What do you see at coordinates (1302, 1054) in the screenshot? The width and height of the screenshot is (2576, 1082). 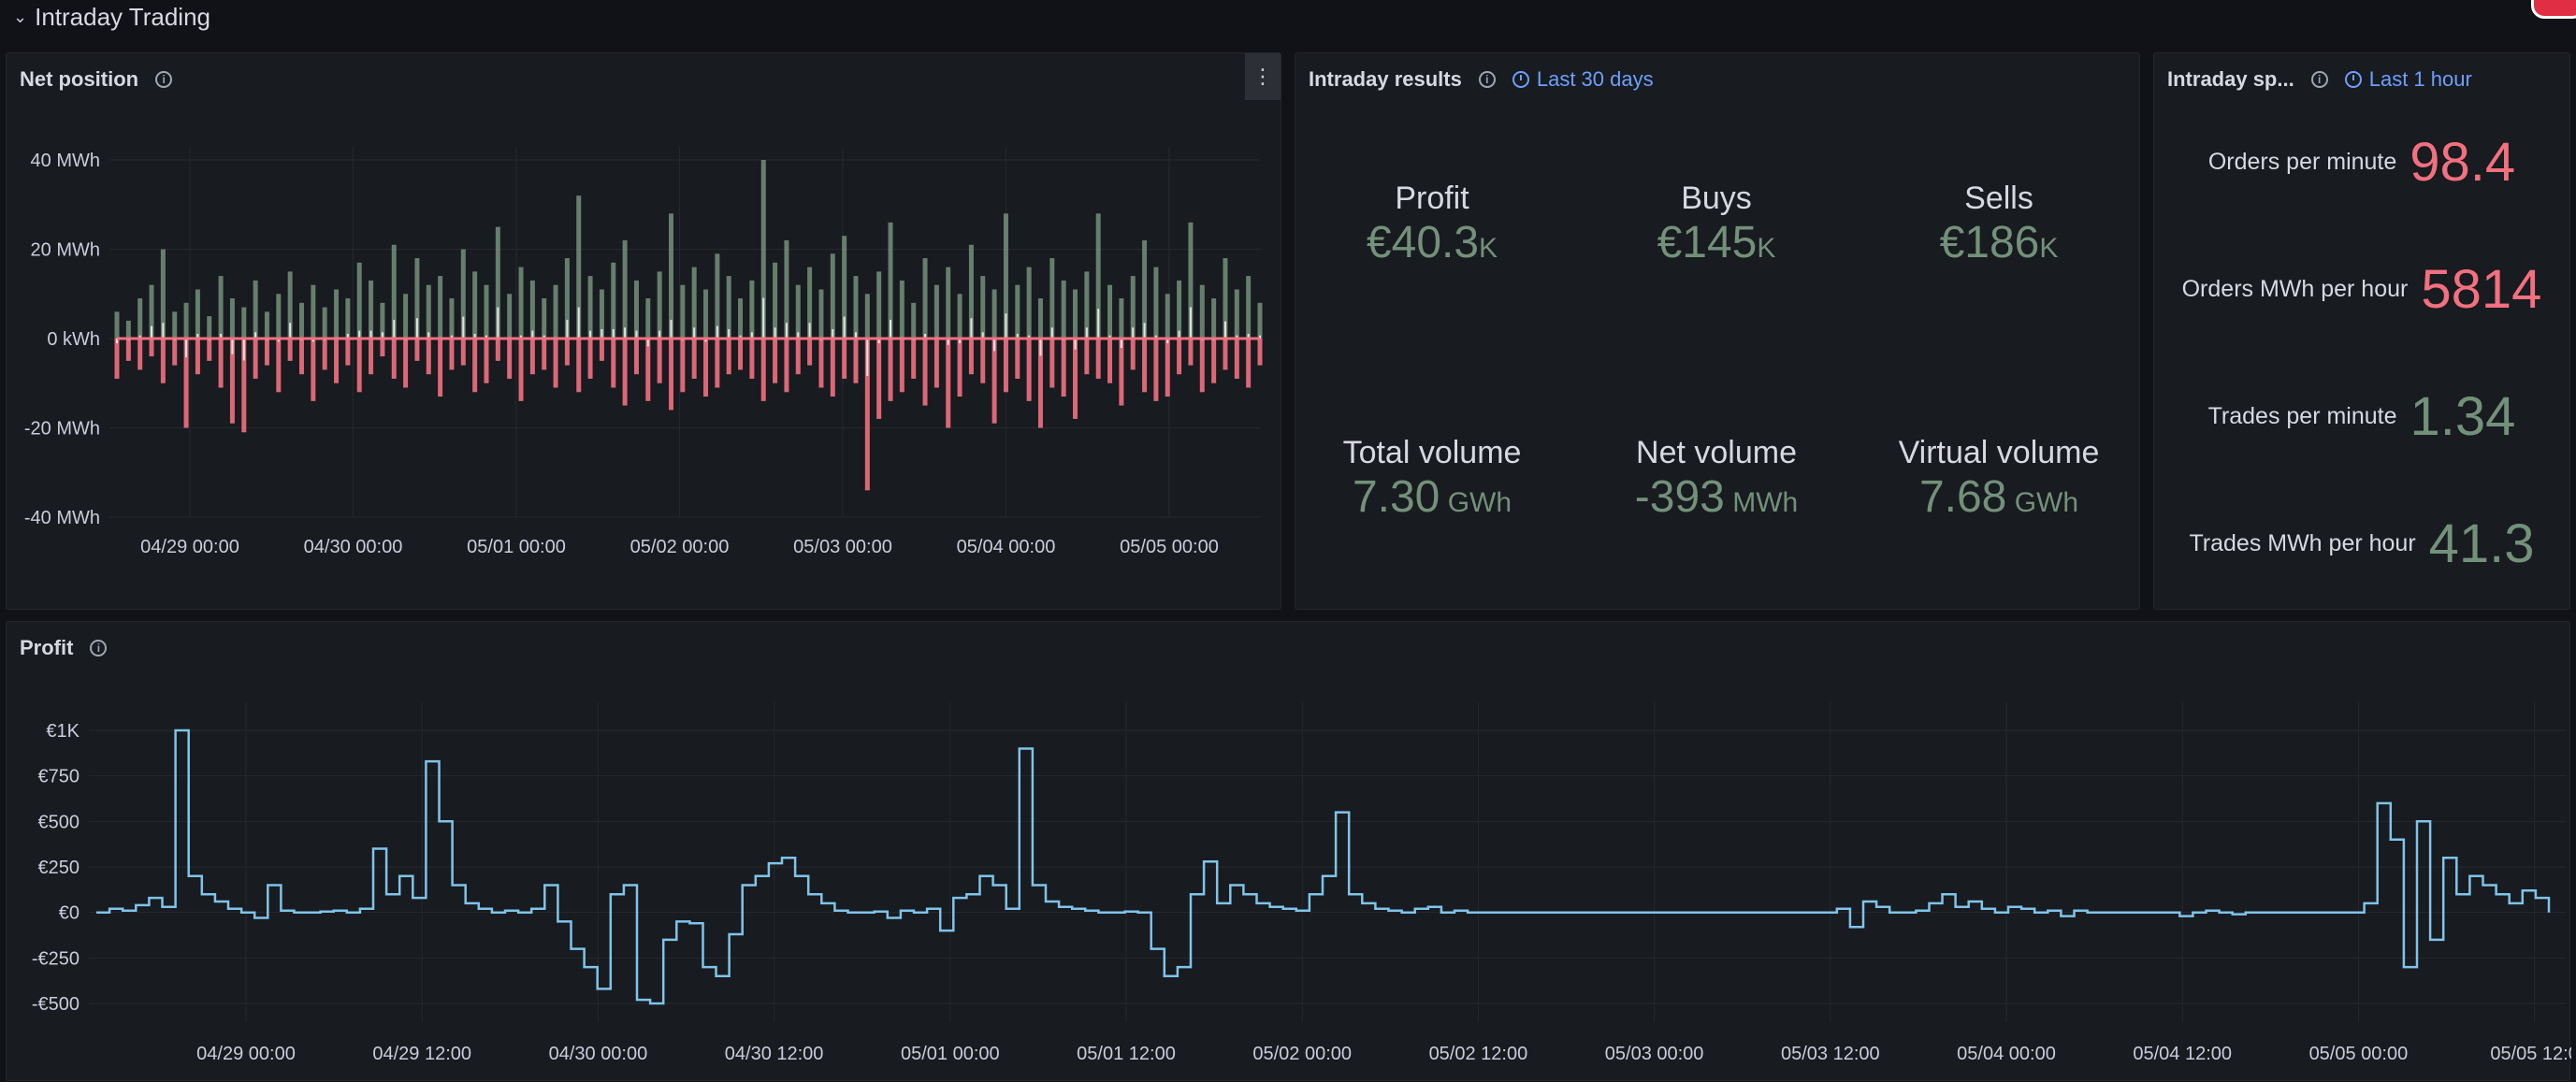 I see `x-tick-label: 05/02 00:00` at bounding box center [1302, 1054].